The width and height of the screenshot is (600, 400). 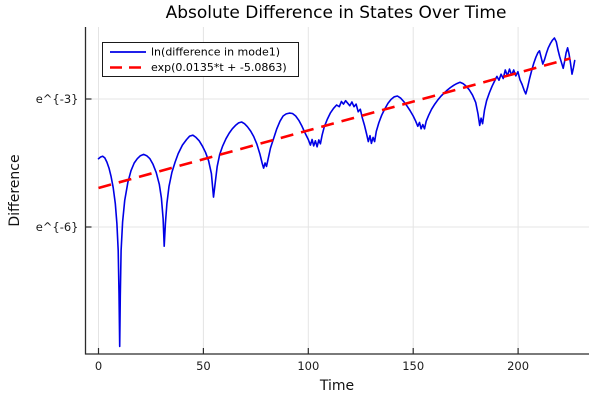 What do you see at coordinates (98, 366) in the screenshot?
I see `x-tick-label: 0` at bounding box center [98, 366].